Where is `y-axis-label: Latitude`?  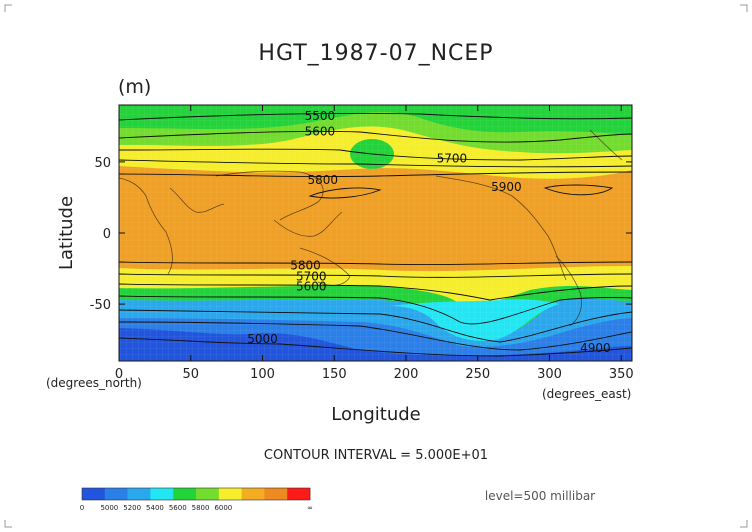 y-axis-label: Latitude is located at coordinates (66, 233).